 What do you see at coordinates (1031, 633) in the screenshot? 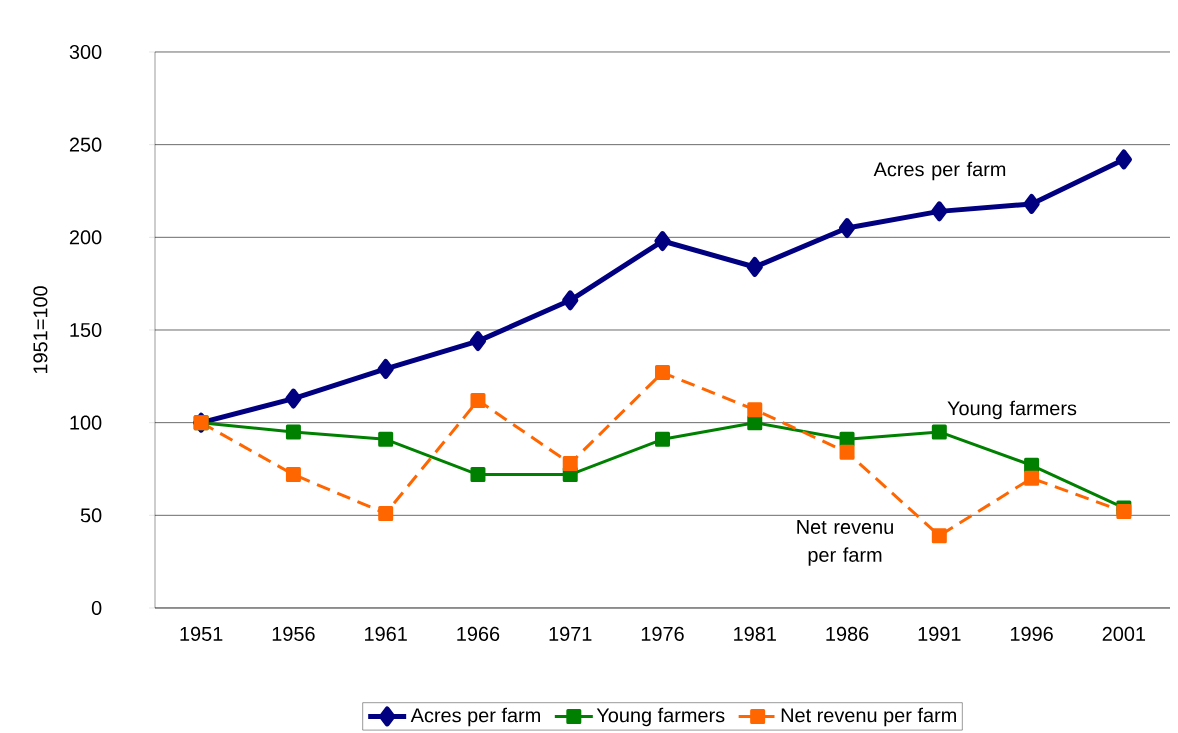
I see `x-tick-label: 1996` at bounding box center [1031, 633].